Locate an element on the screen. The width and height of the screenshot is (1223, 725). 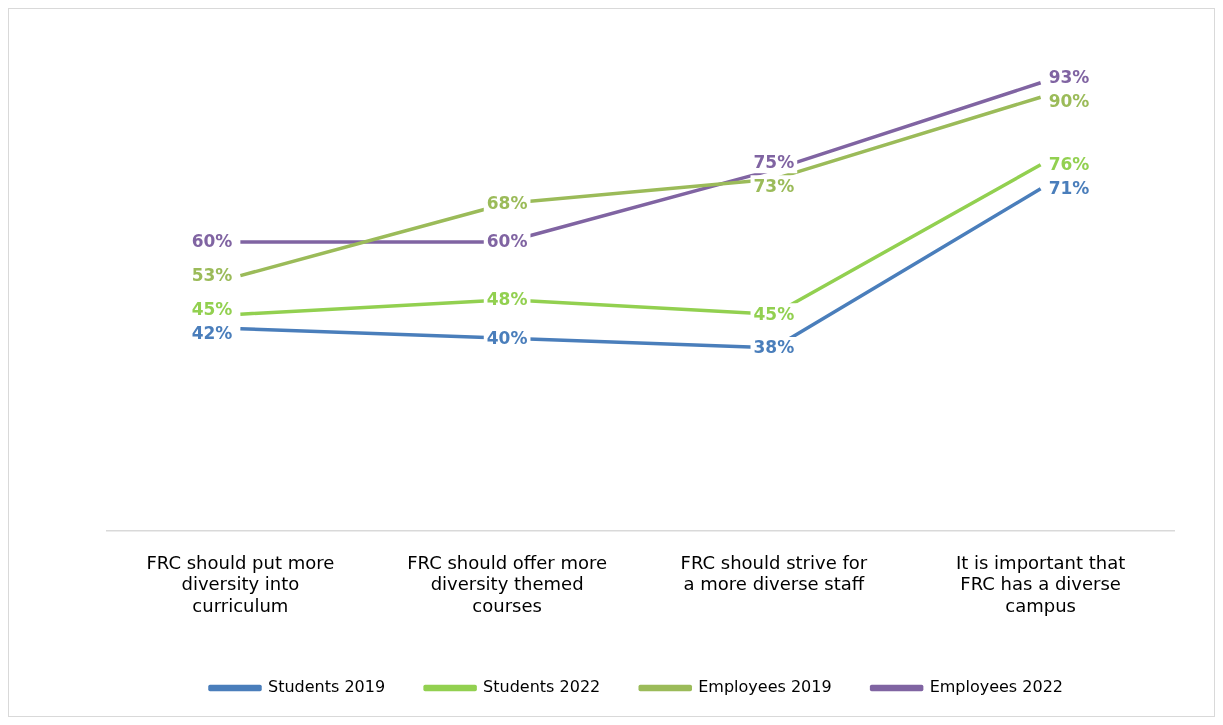
legend-label: Students 2022 is located at coordinates (542, 687).